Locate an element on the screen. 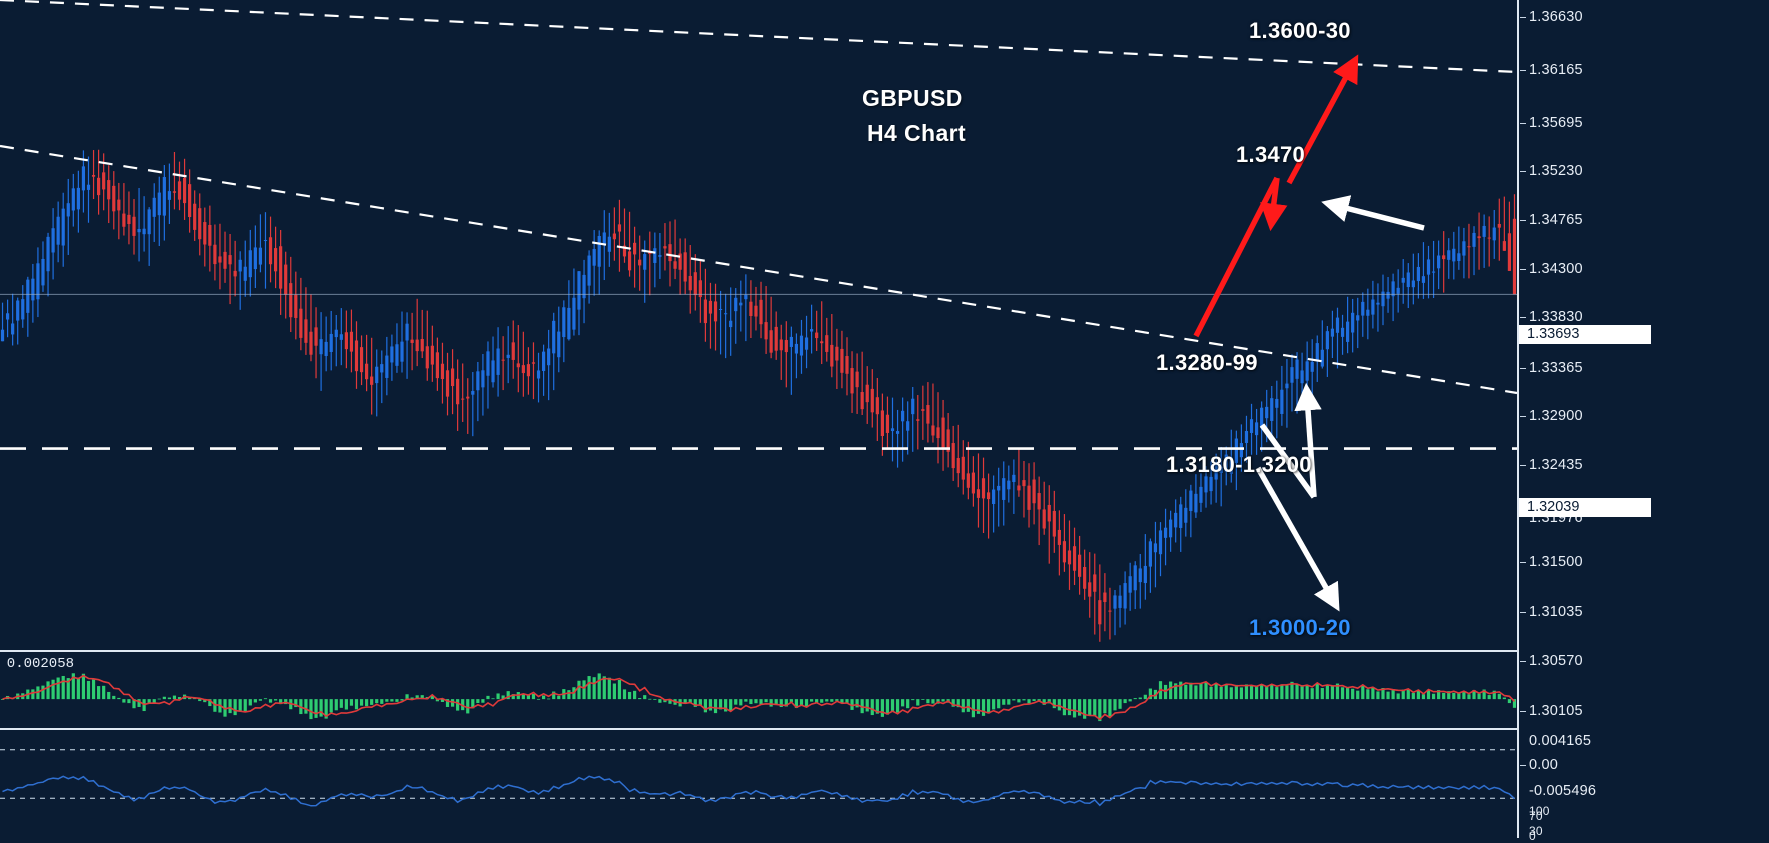  rsi-pane is located at coordinates (758, 783).